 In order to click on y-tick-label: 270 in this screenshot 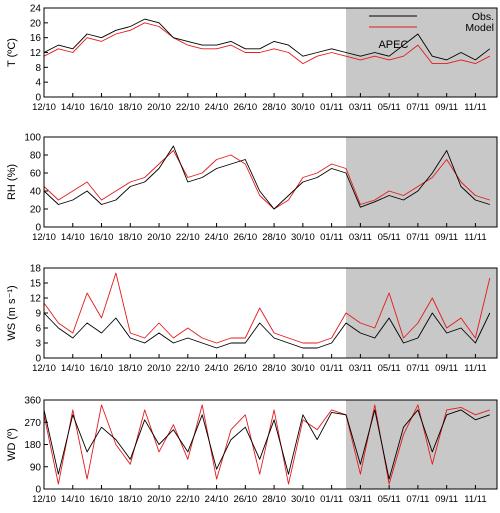, I will do `click(32, 423)`.